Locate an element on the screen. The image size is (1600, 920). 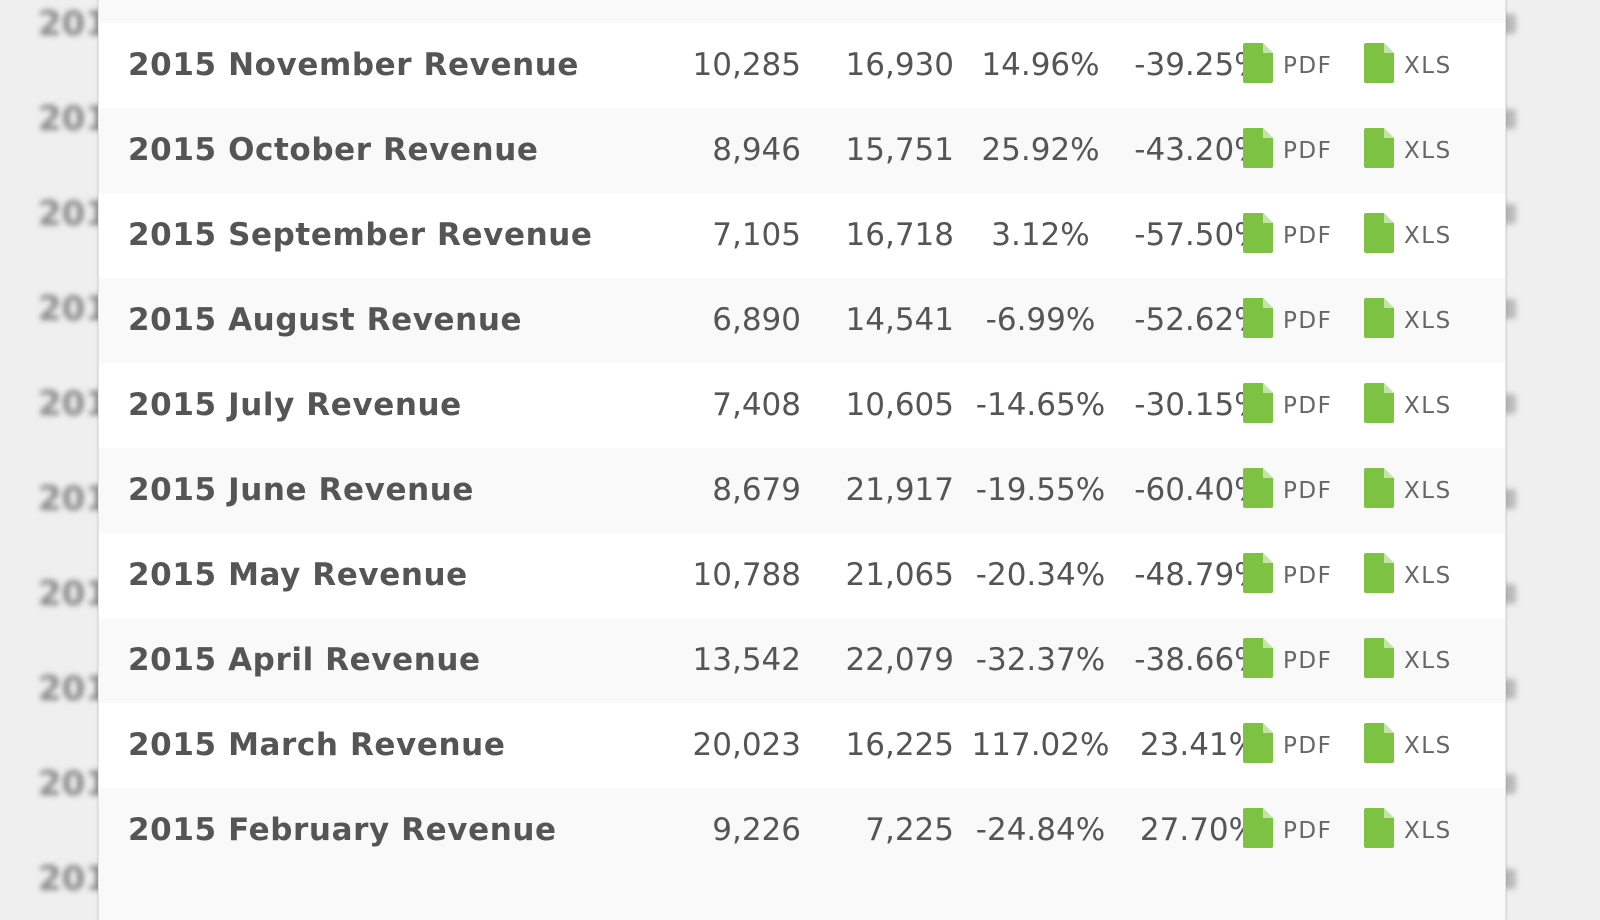
report-title: 2015 September Revenue is located at coordinates (360, 235).